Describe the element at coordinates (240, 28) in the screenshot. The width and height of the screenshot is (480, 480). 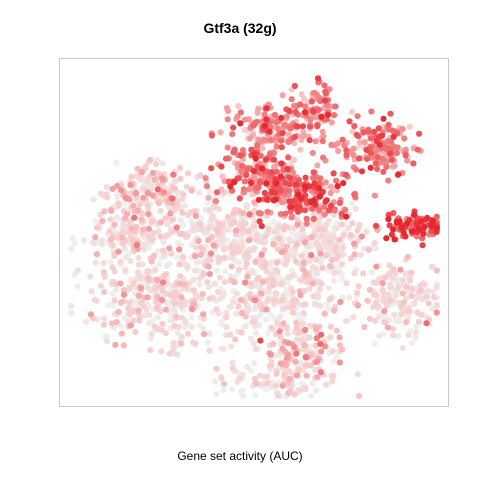
I see `chart-title: Gtf3a (32g)` at that location.